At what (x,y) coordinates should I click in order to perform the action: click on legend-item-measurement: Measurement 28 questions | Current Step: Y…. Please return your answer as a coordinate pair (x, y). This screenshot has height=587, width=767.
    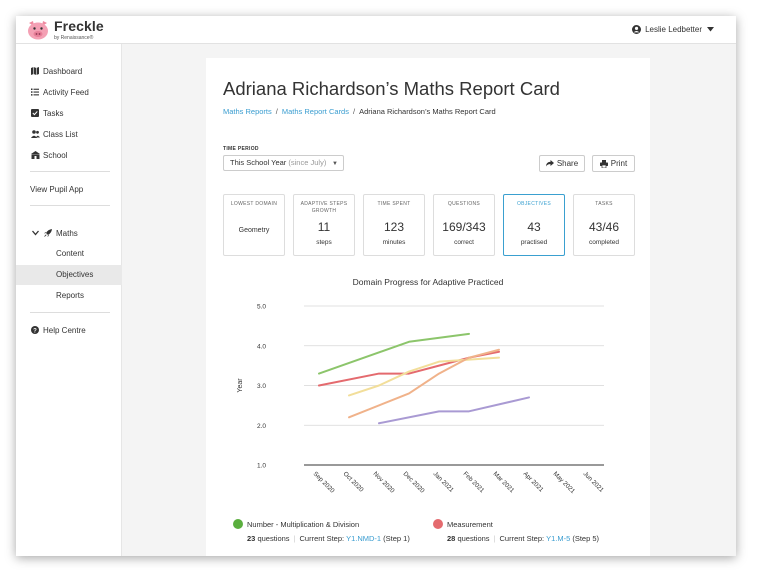
    Looking at the image, I should click on (516, 531).